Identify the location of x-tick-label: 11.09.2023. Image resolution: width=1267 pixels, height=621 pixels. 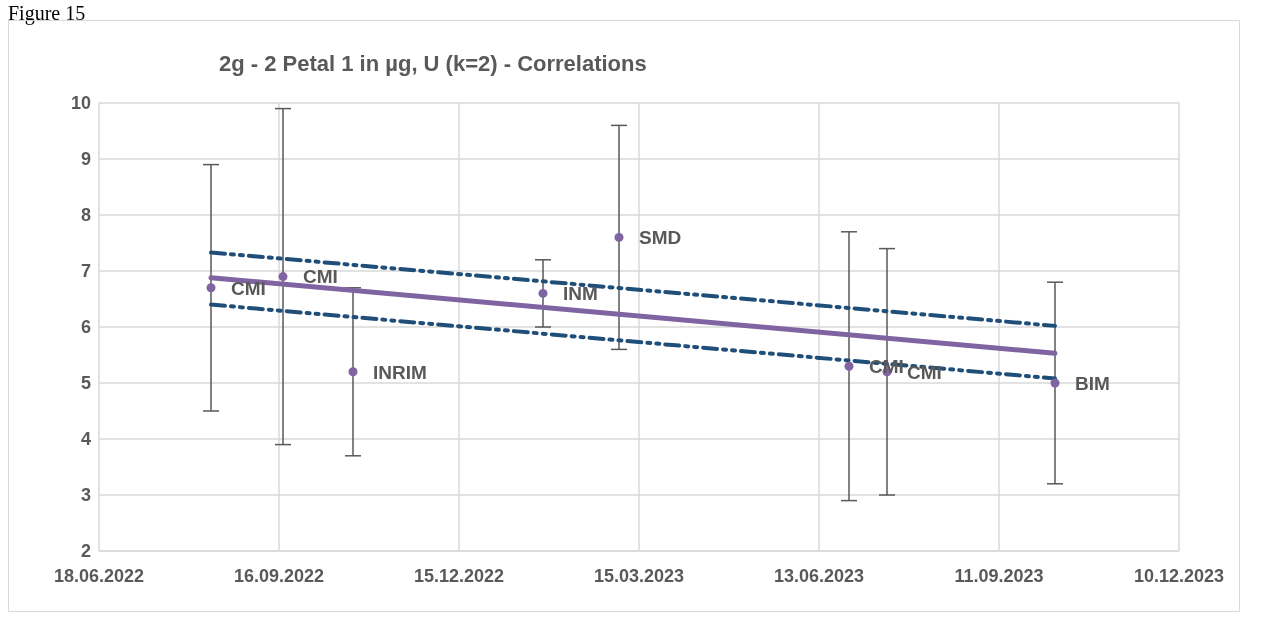
(999, 575).